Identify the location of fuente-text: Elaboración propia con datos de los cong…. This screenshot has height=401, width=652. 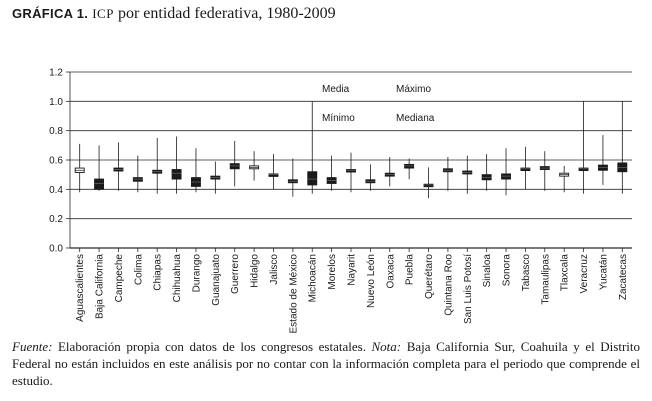
(212, 346).